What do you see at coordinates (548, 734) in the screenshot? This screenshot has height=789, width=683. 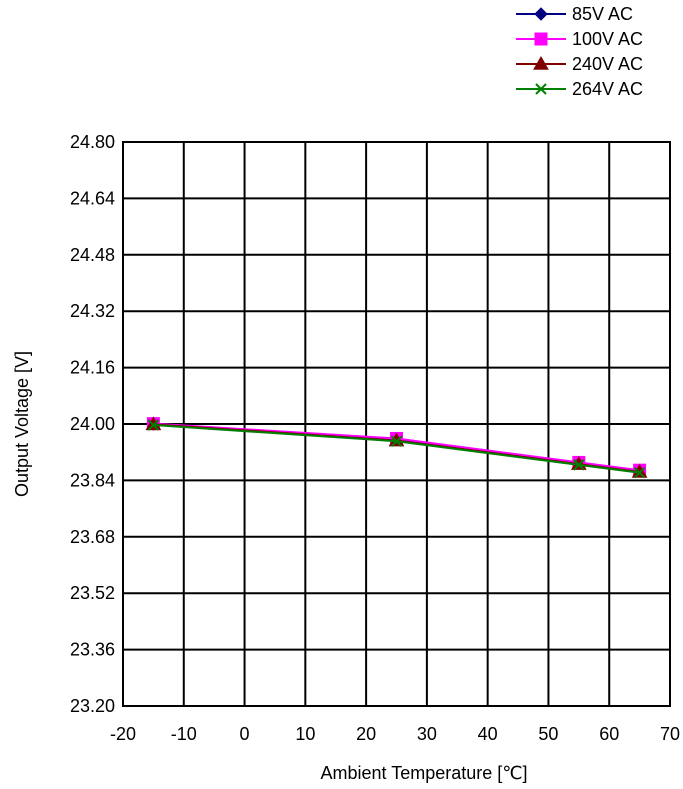 I see `x-tick-label: 50` at bounding box center [548, 734].